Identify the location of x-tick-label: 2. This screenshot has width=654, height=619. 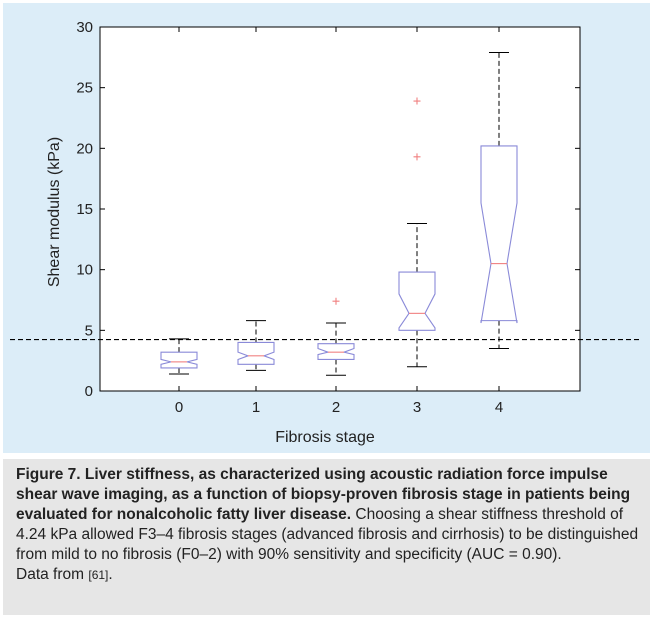
(336, 407).